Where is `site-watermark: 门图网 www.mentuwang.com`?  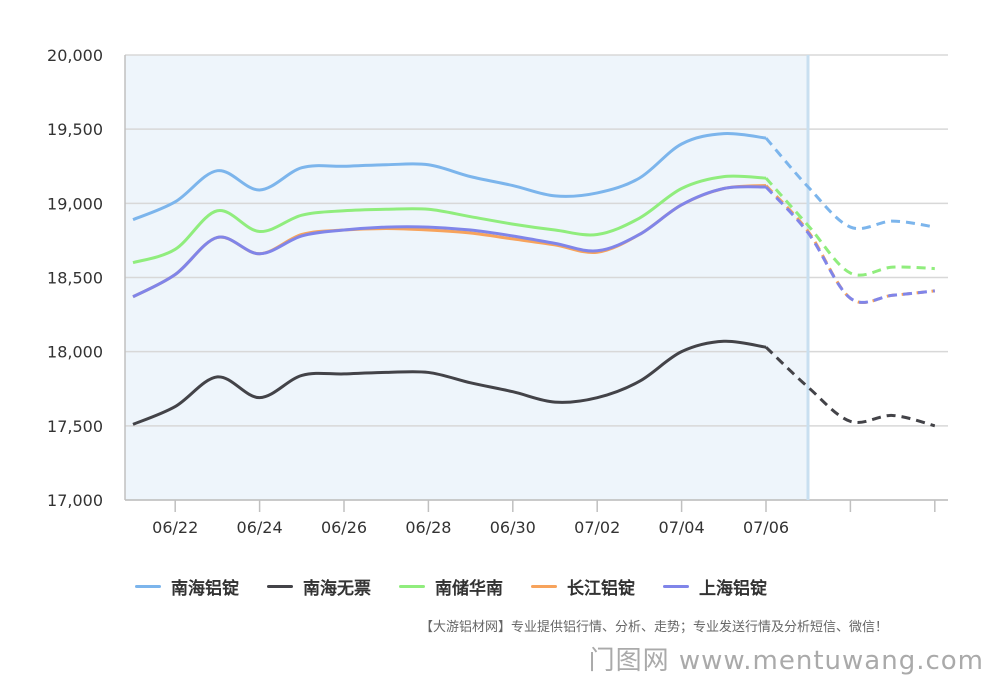
site-watermark: 门图网 www.mentuwang.com is located at coordinates (786, 661).